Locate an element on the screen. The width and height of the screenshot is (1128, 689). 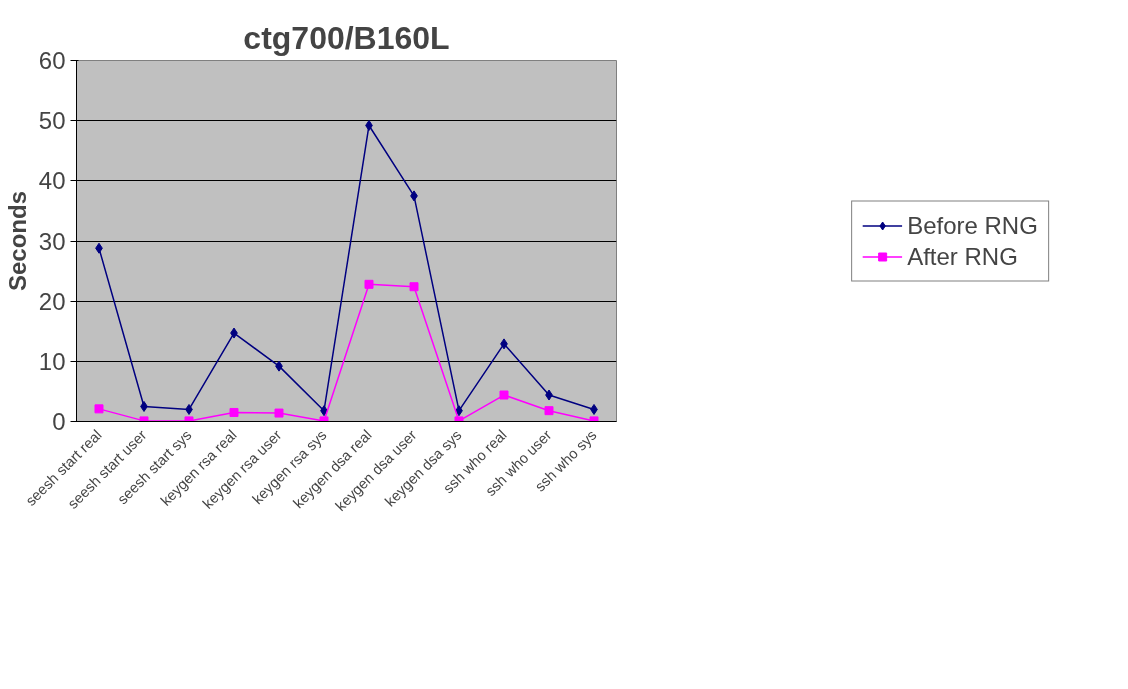
y-tick-label: 40 is located at coordinates (52, 181).